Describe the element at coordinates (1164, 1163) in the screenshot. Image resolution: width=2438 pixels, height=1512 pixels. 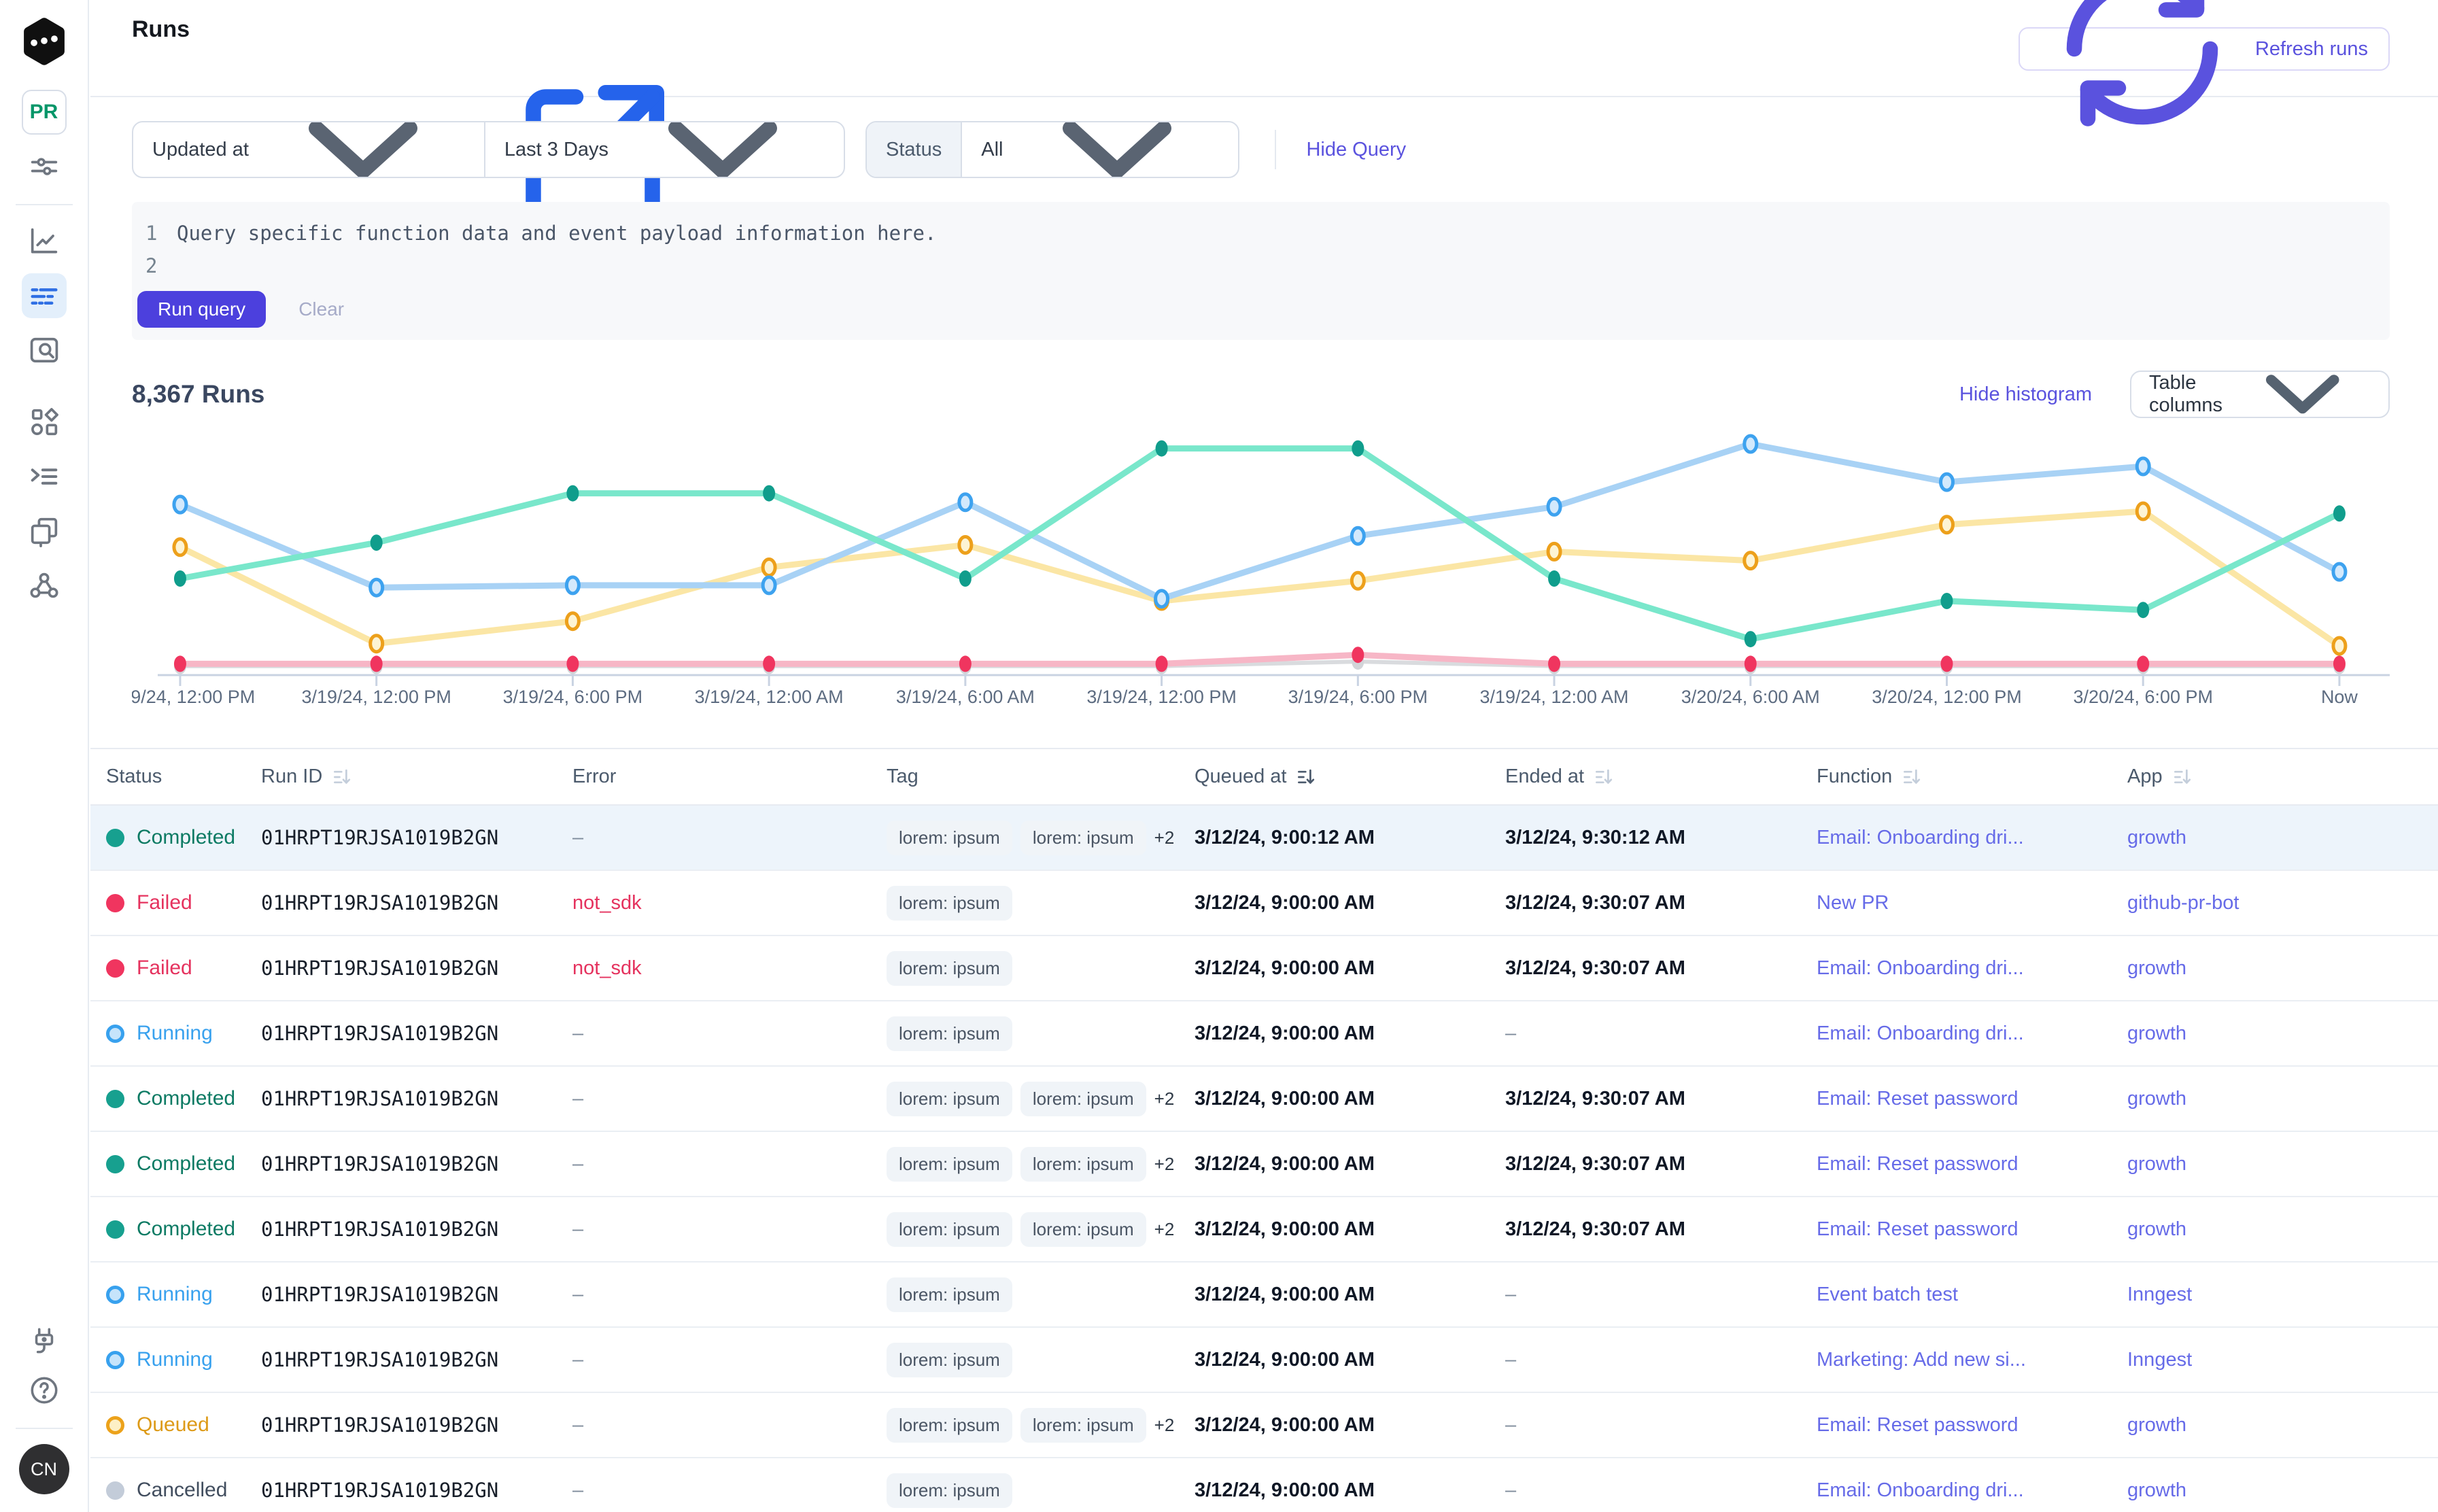
I see `tag-more-count: +2` at that location.